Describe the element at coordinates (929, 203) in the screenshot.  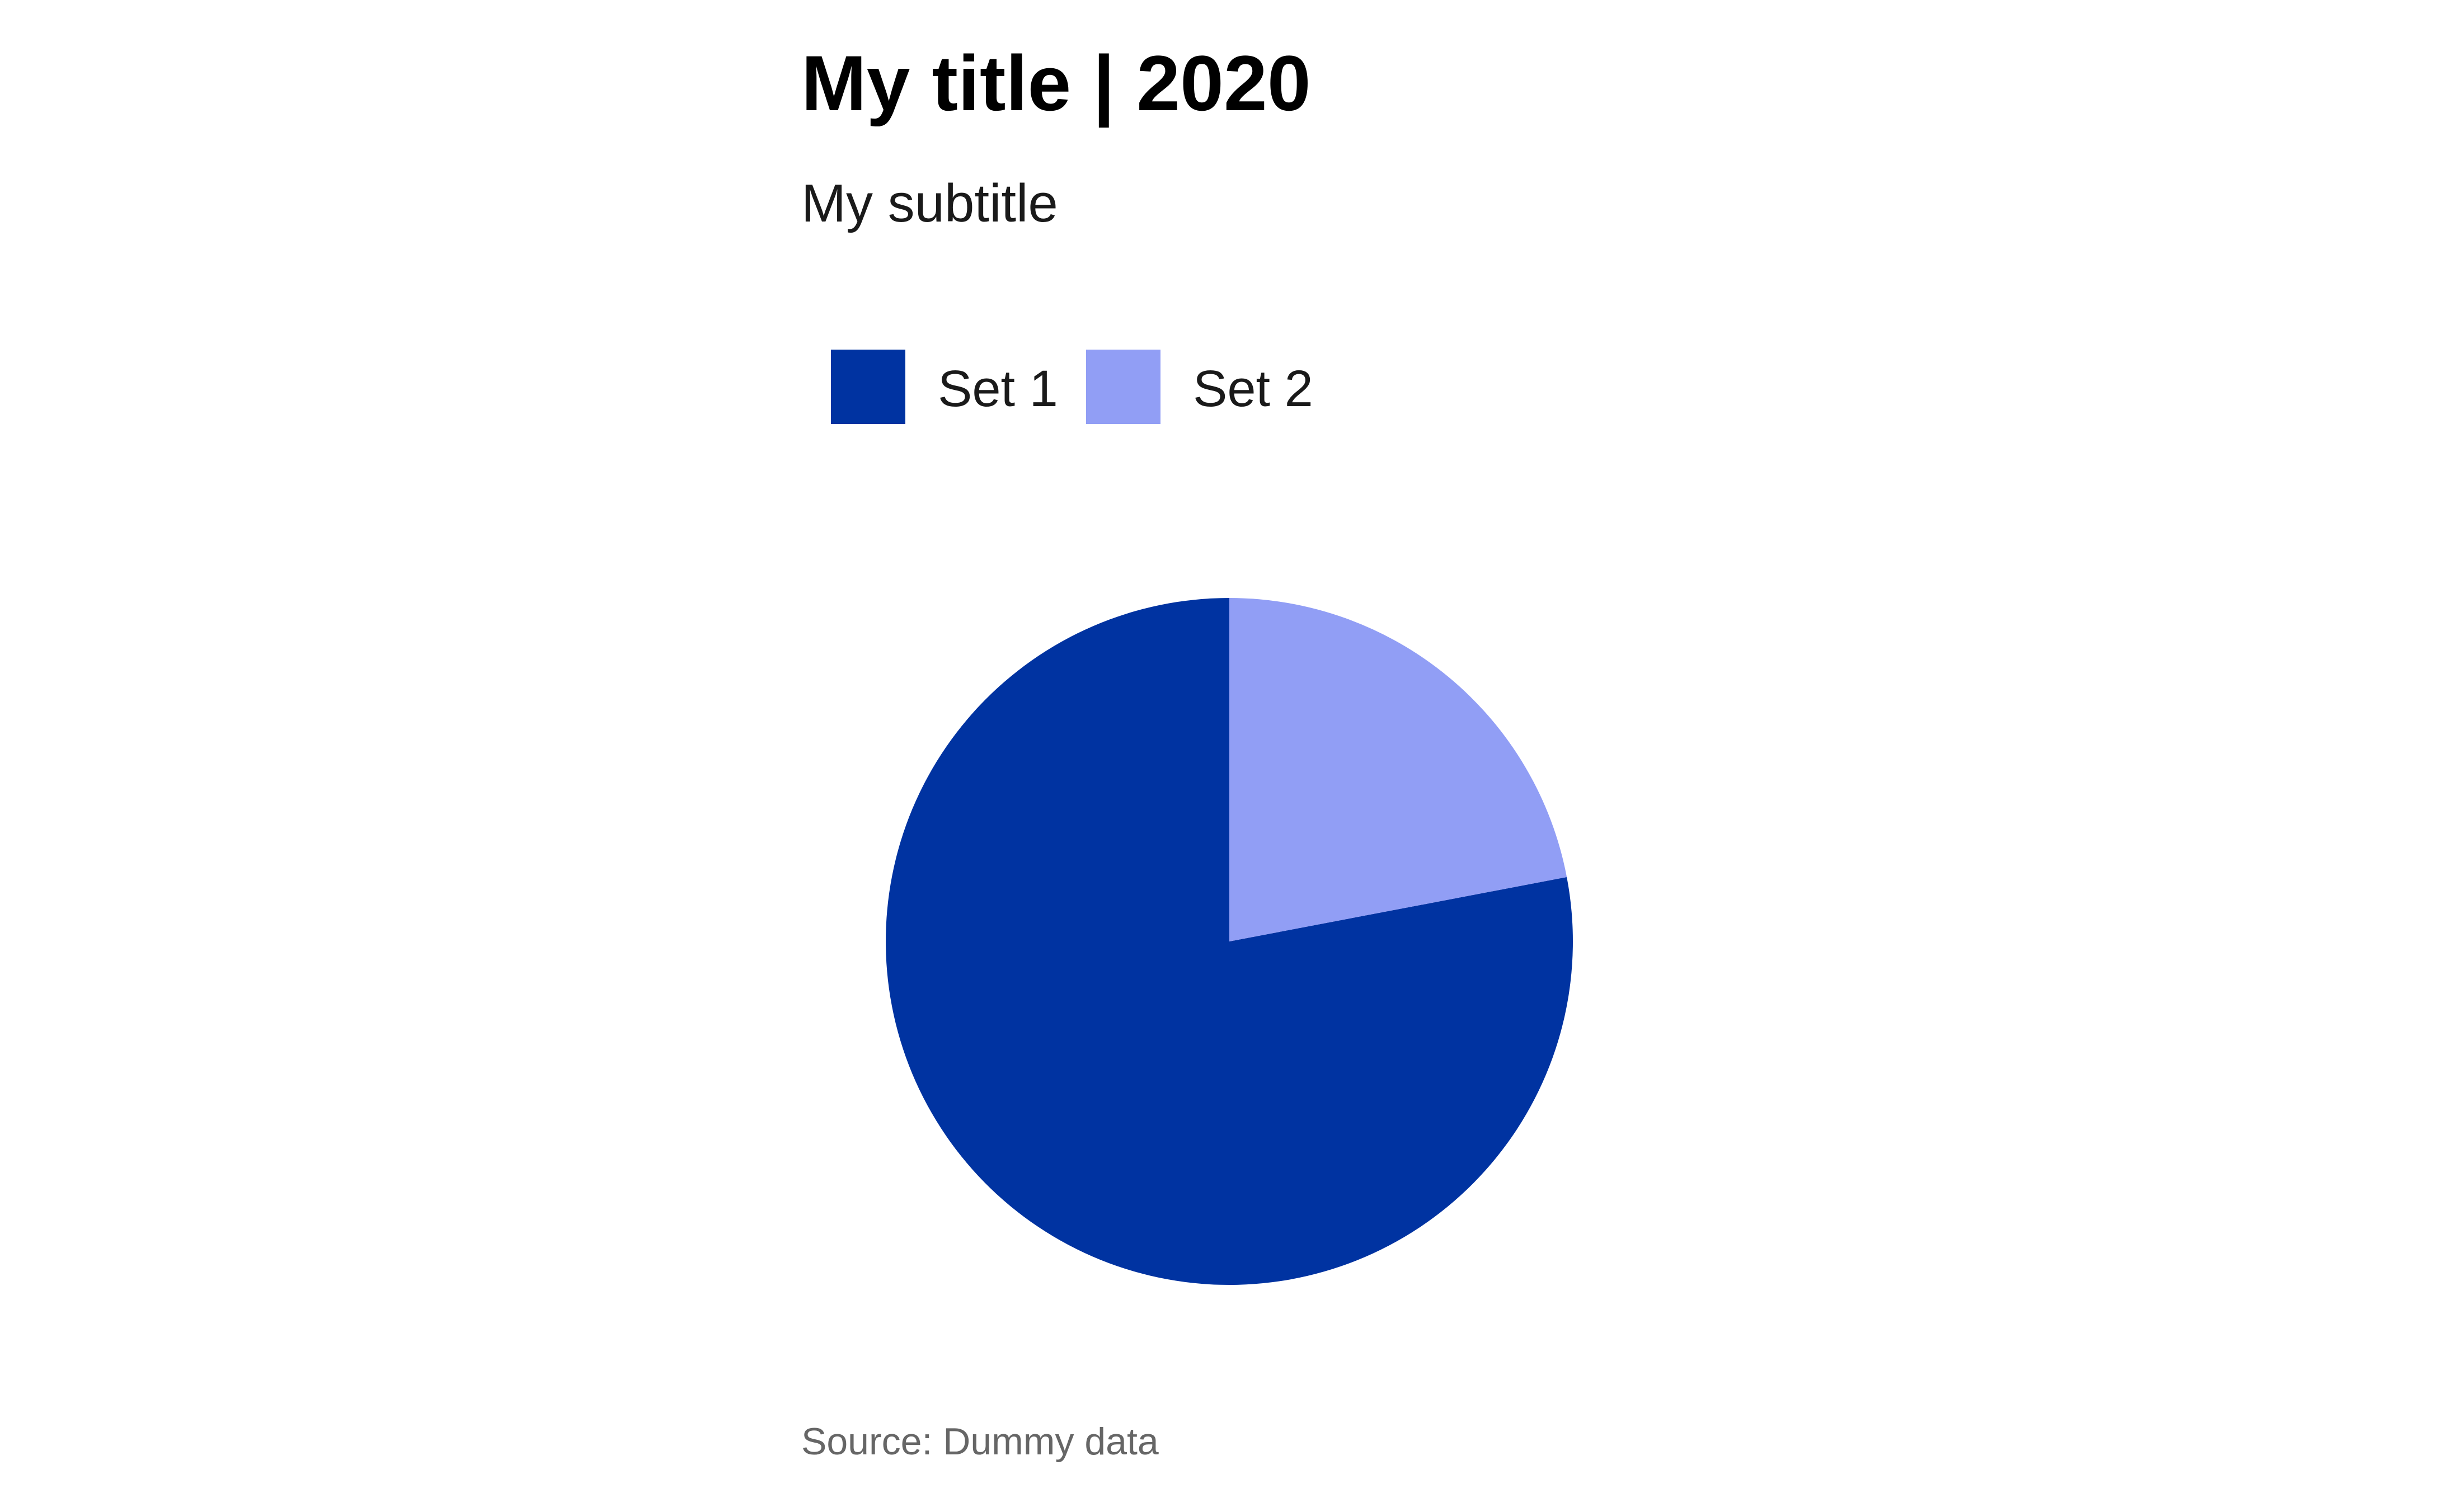
I see `chart-subtitle: My subtitle` at that location.